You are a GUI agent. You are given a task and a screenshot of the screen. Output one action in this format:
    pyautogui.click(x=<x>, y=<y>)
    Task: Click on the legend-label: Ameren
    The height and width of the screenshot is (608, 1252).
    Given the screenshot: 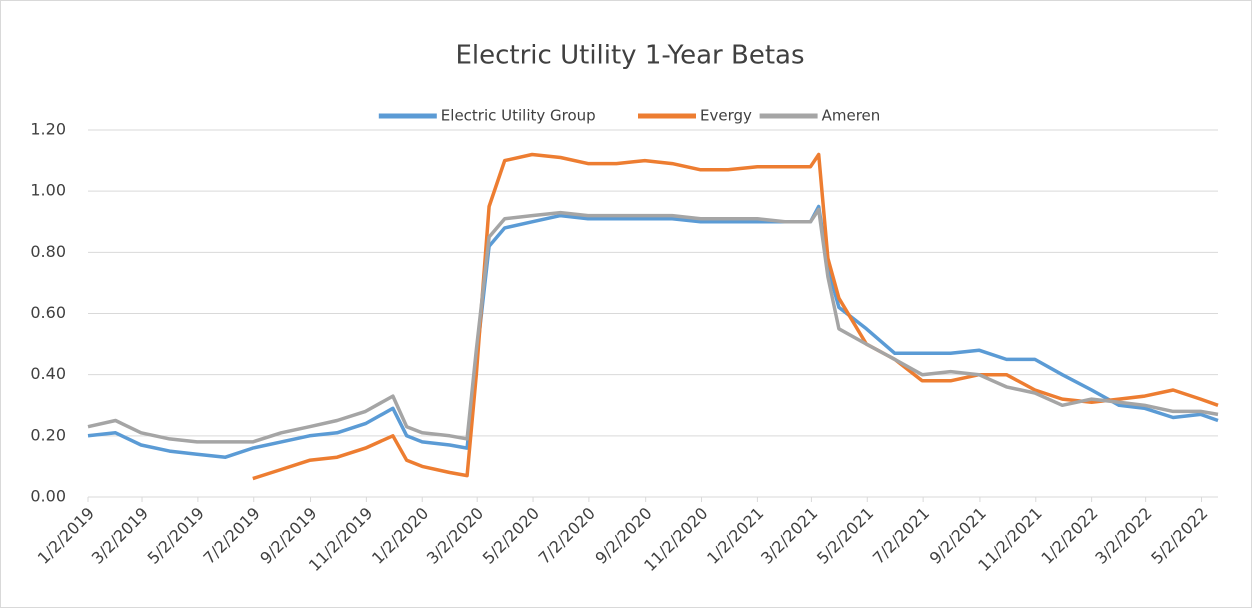 What is the action you would take?
    pyautogui.click(x=851, y=116)
    